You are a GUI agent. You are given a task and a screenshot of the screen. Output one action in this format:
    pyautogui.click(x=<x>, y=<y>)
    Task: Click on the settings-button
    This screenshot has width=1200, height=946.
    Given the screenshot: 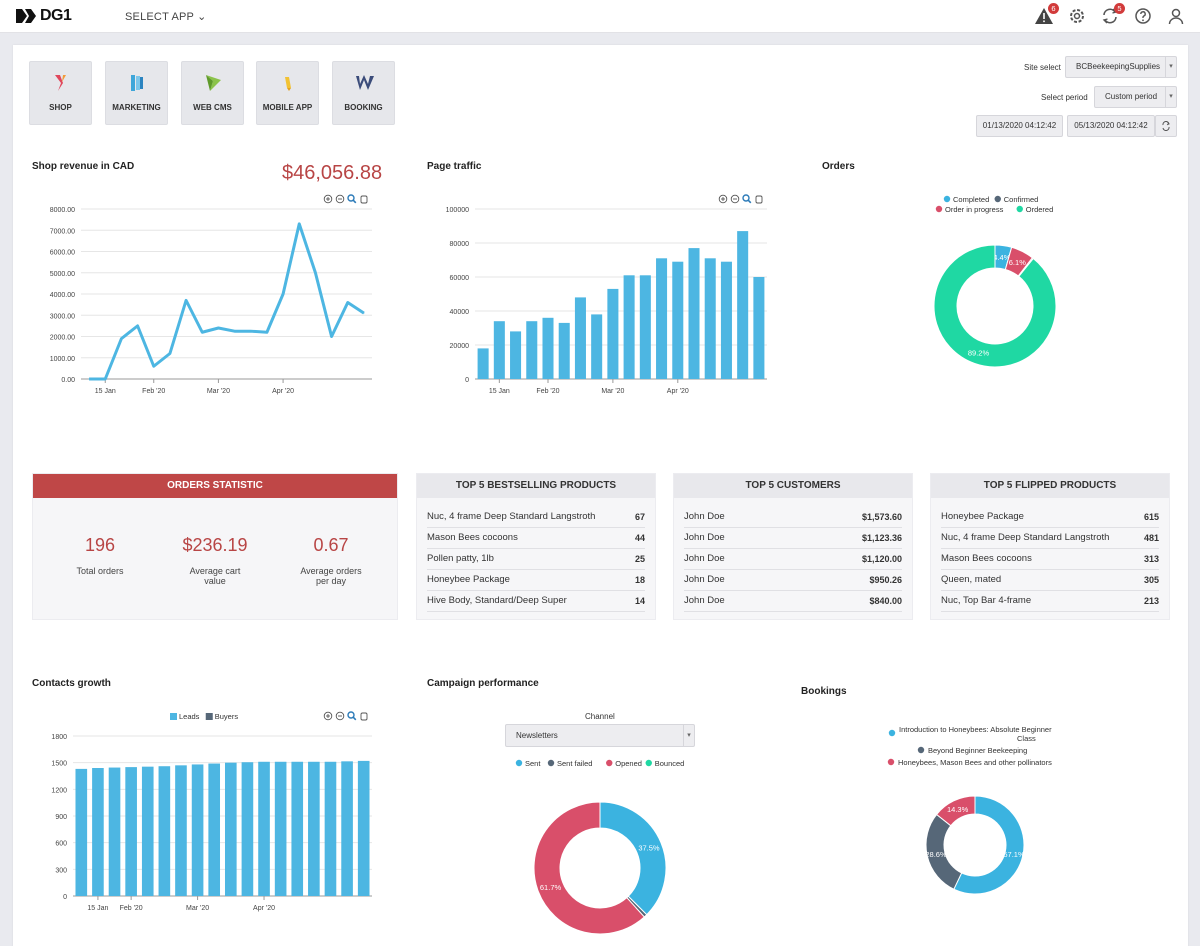 What is the action you would take?
    pyautogui.click(x=1077, y=16)
    